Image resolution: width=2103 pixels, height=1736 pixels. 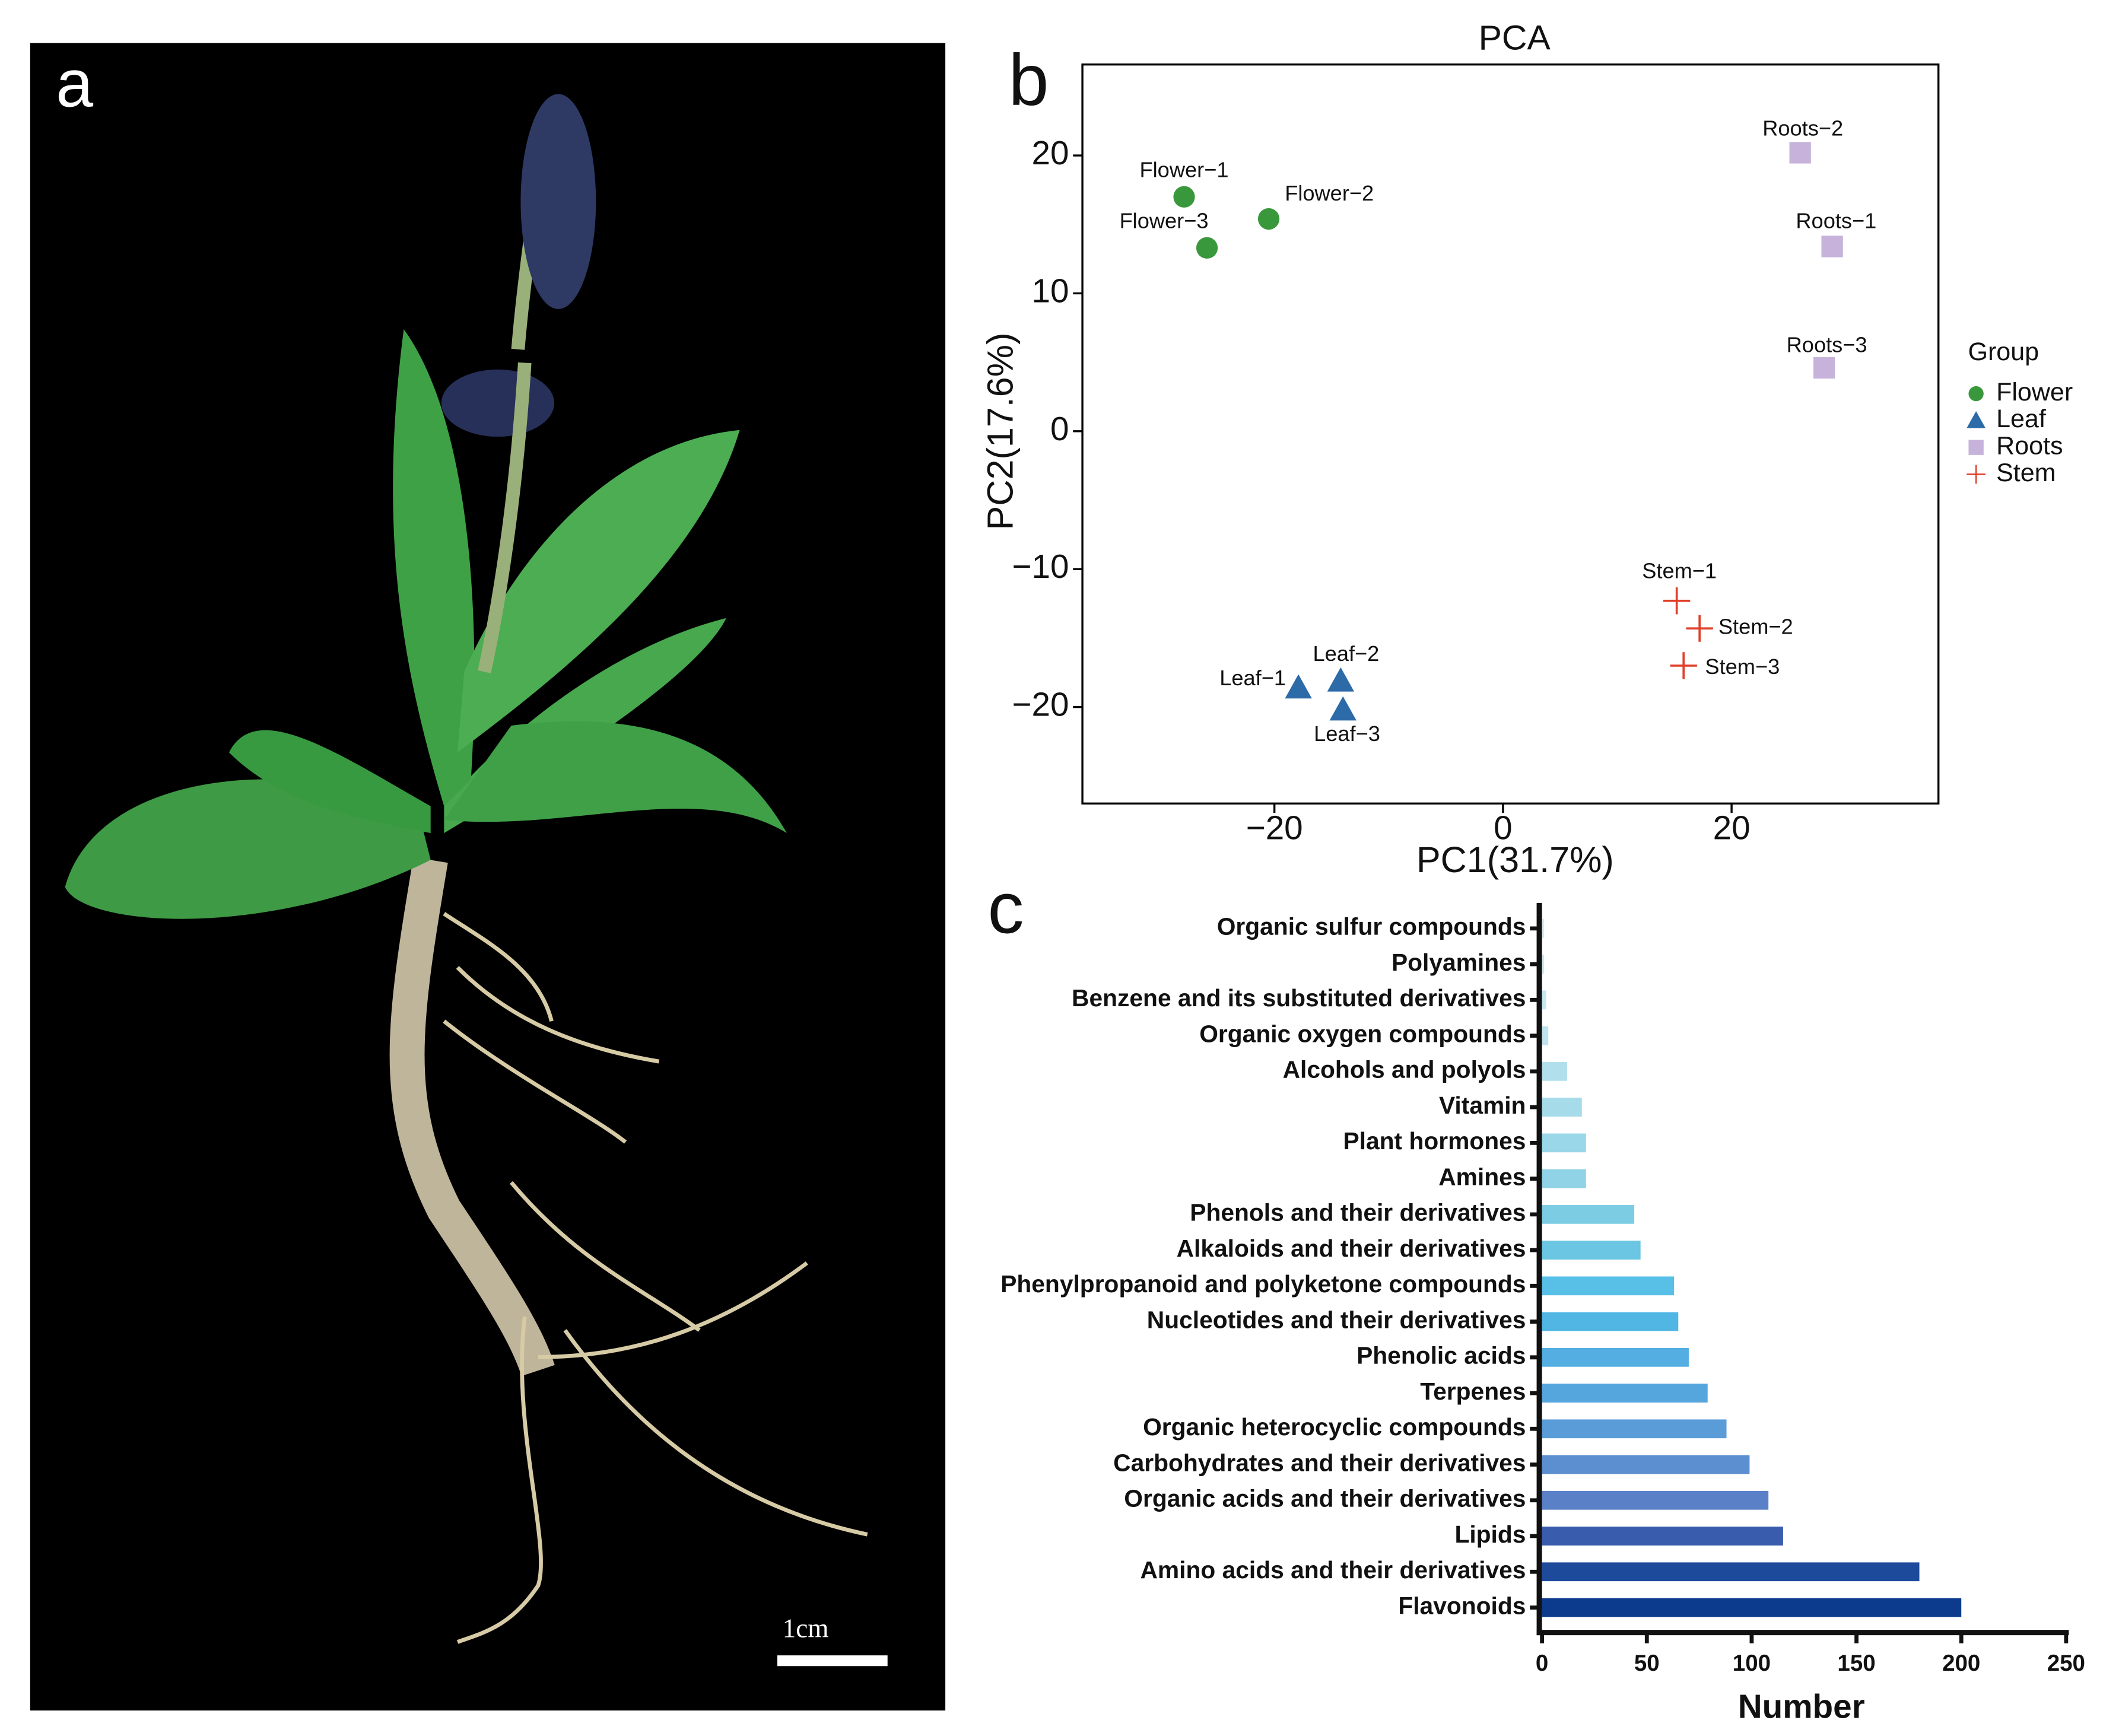 What do you see at coordinates (1329, 193) in the screenshot?
I see `point-label: Flower−2` at bounding box center [1329, 193].